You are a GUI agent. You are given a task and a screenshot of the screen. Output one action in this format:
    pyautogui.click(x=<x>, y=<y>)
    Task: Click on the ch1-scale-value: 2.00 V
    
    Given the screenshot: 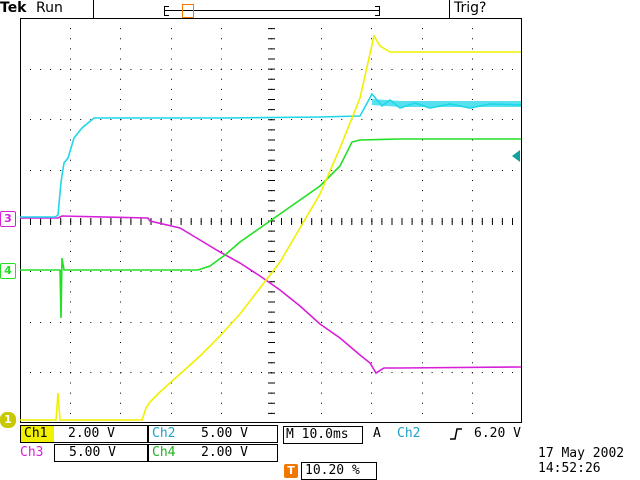 What is the action you would take?
    pyautogui.click(x=91, y=433)
    